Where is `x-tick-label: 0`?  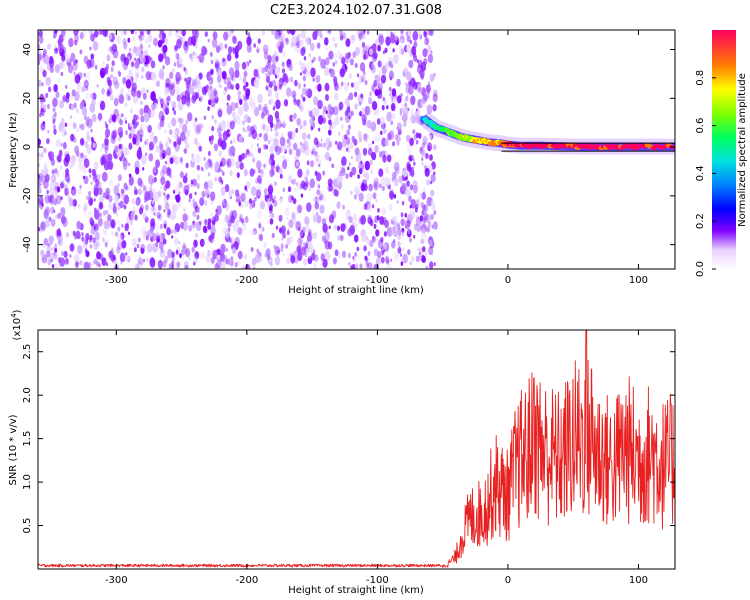
x-tick-label: 0 is located at coordinates (508, 280).